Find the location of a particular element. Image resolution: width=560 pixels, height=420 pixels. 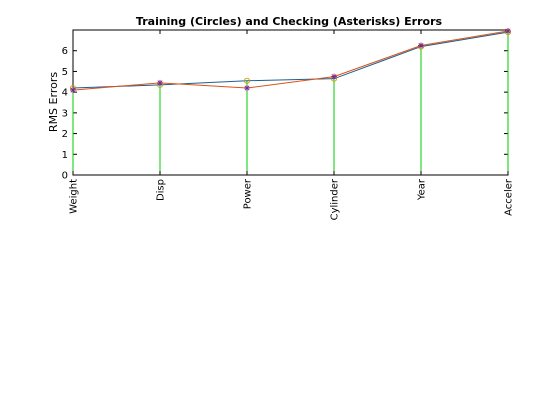

y-tick-label-0: 0 is located at coordinates (65, 176).